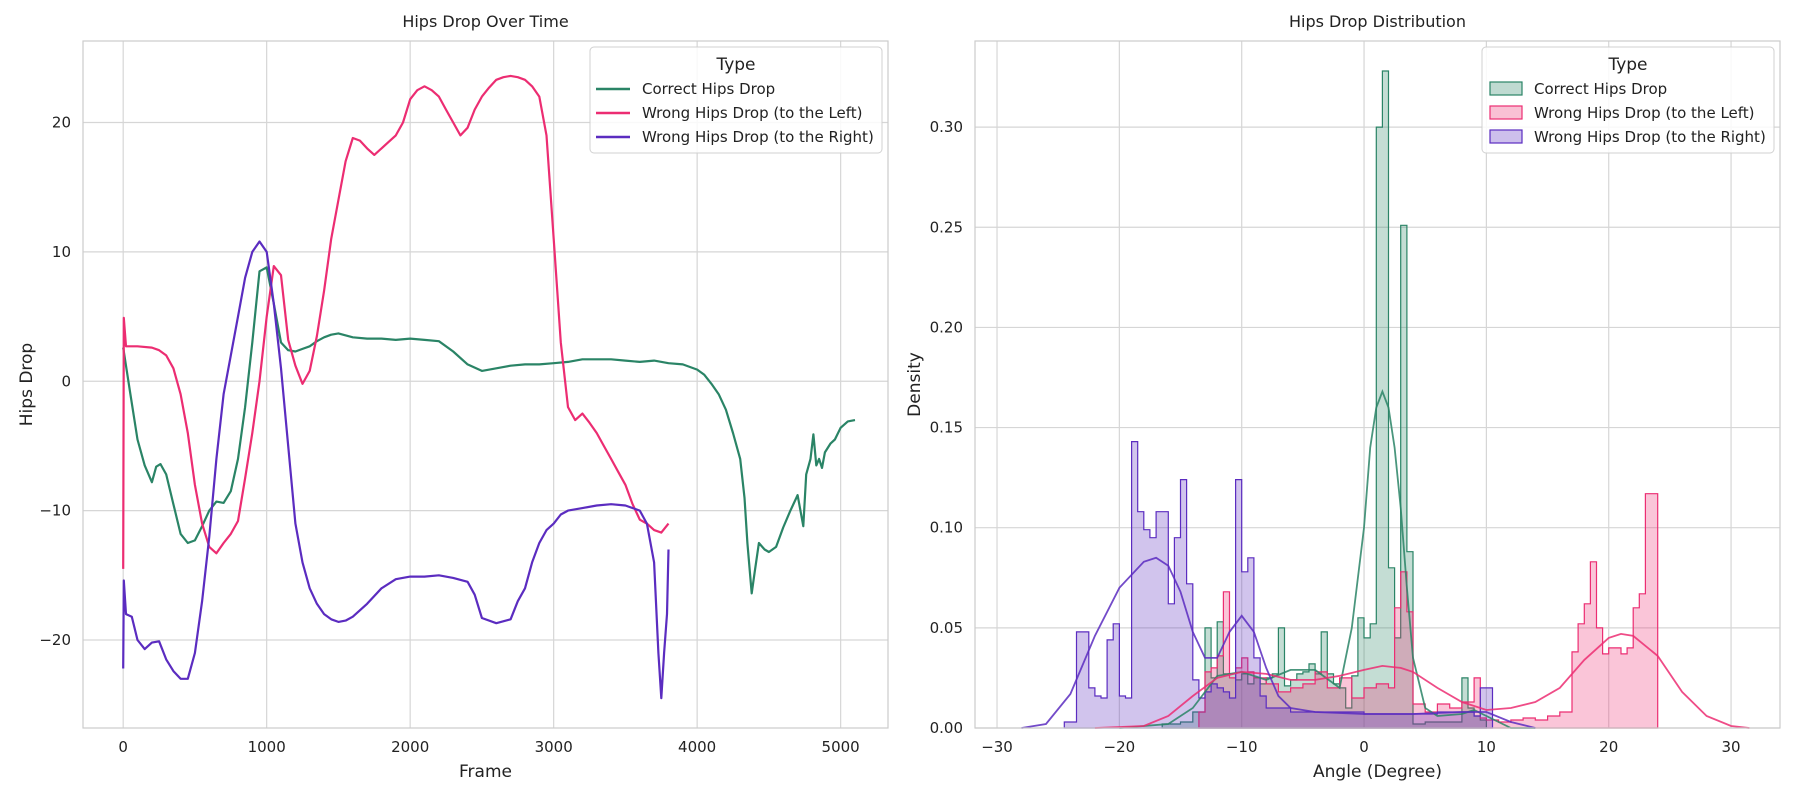 Image resolution: width=1800 pixels, height=800 pixels. Describe the element at coordinates (1608, 747) in the screenshot. I see `x-tick-label: 20` at that location.